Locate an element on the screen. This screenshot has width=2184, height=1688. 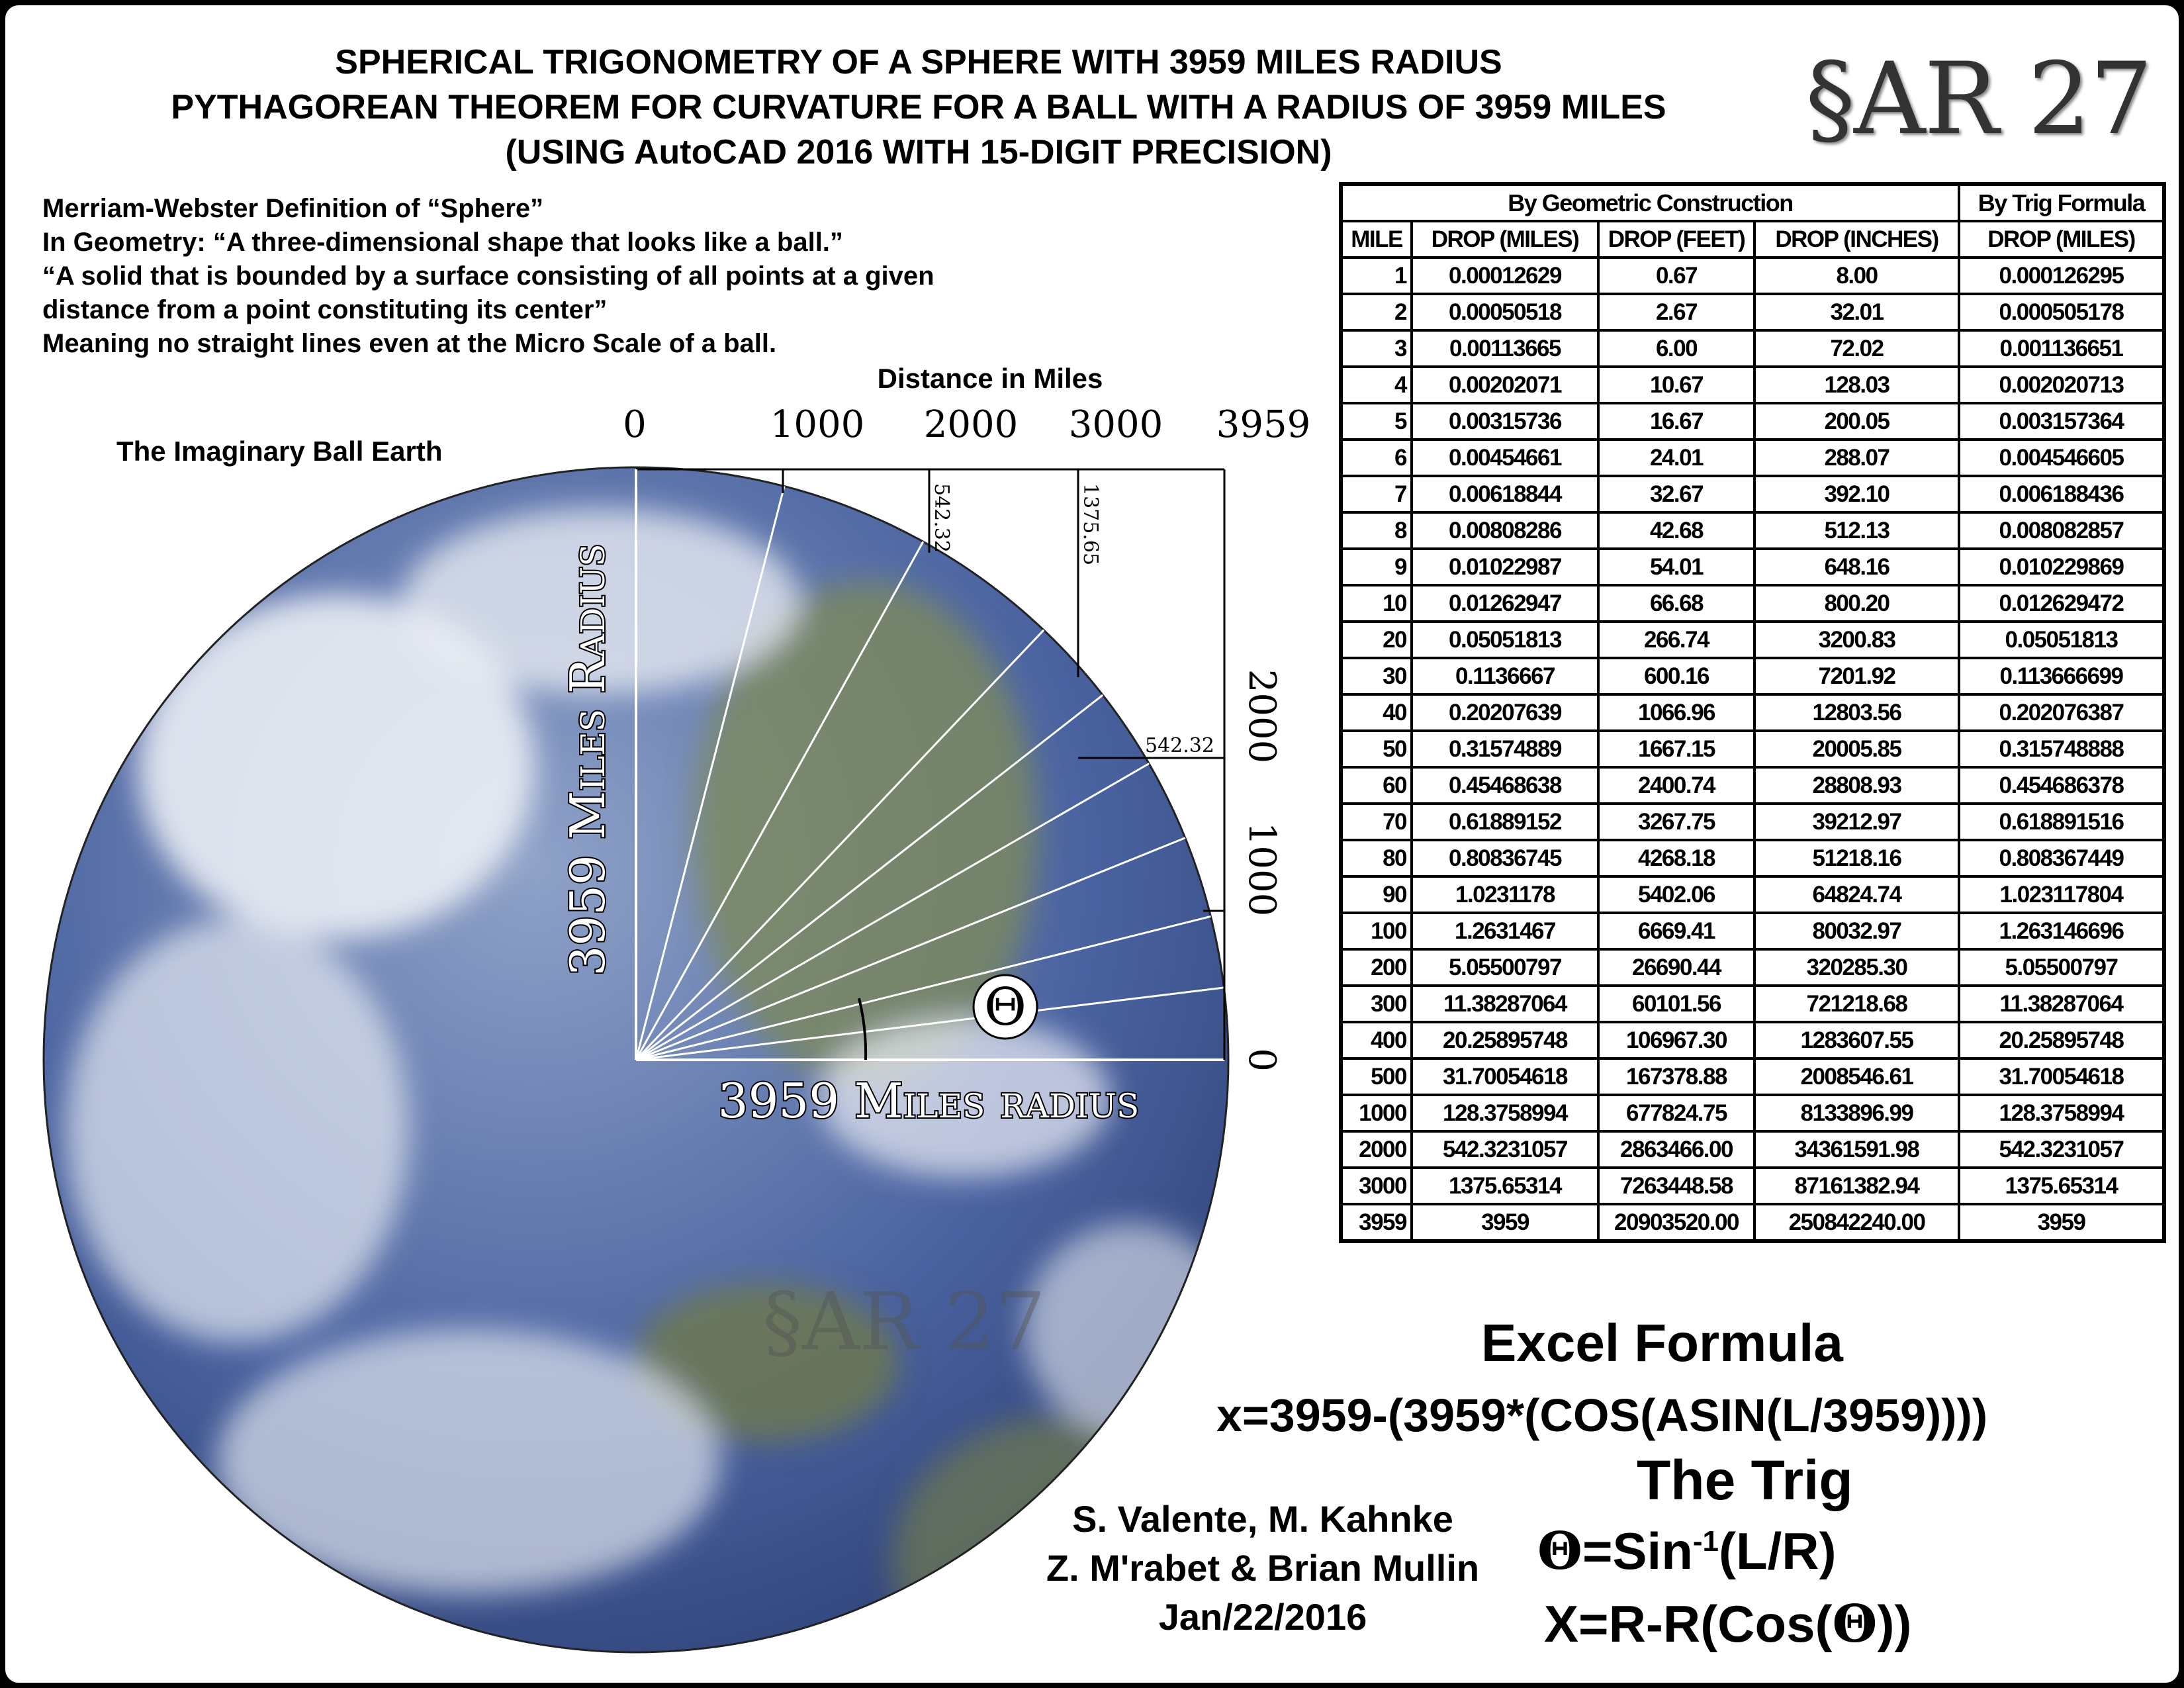
excel-formula: x=3959-(3959*(COS(ASIN(L/3959)))) is located at coordinates (1602, 1415).